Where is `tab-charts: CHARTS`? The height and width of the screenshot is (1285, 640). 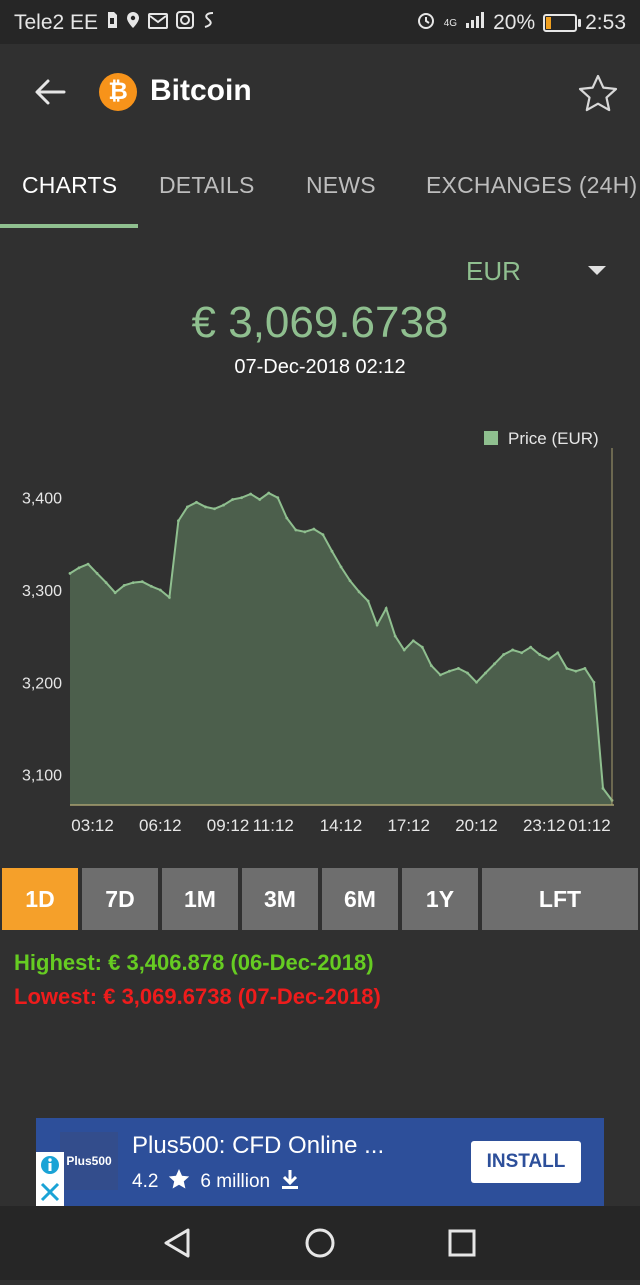 tab-charts: CHARTS is located at coordinates (70, 185).